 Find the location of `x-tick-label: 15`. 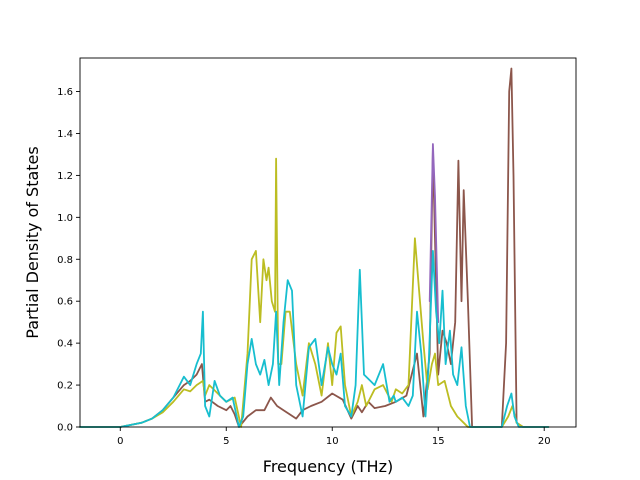

x-tick-label: 15 is located at coordinates (438, 441).